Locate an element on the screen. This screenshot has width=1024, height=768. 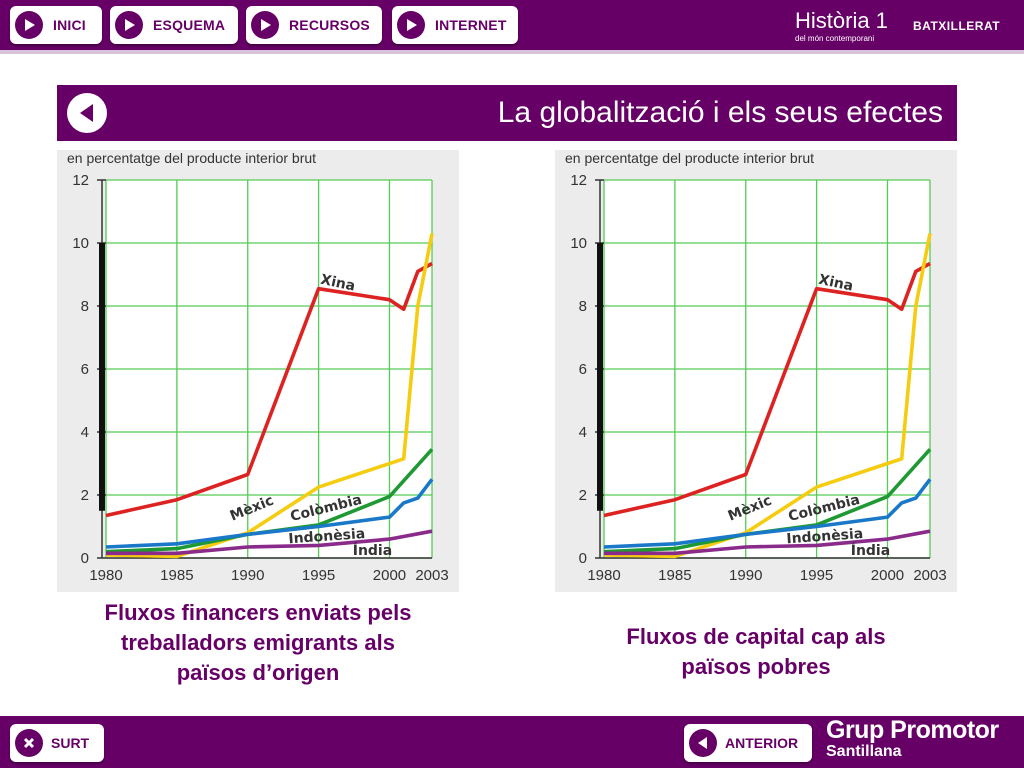
nav-button-internet: INTERNET is located at coordinates (455, 25).